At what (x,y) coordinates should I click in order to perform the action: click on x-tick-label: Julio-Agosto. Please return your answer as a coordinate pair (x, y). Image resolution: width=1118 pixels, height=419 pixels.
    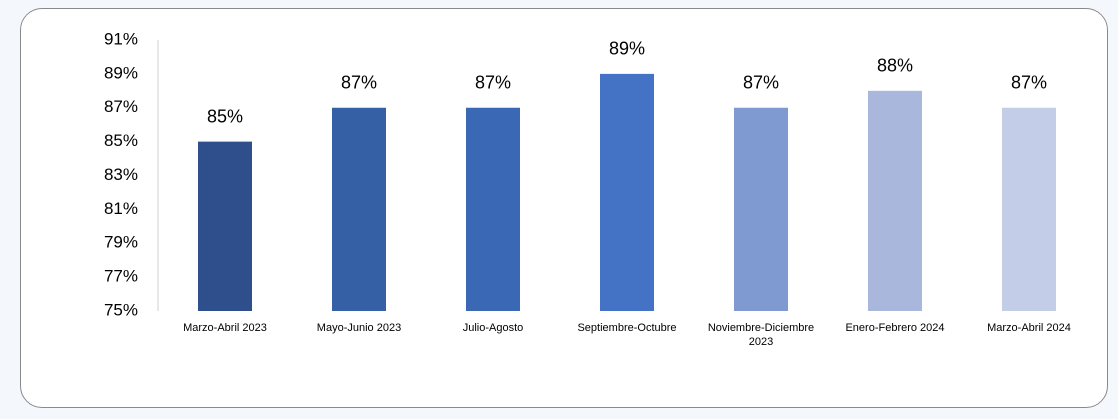
    Looking at the image, I should click on (493, 328).